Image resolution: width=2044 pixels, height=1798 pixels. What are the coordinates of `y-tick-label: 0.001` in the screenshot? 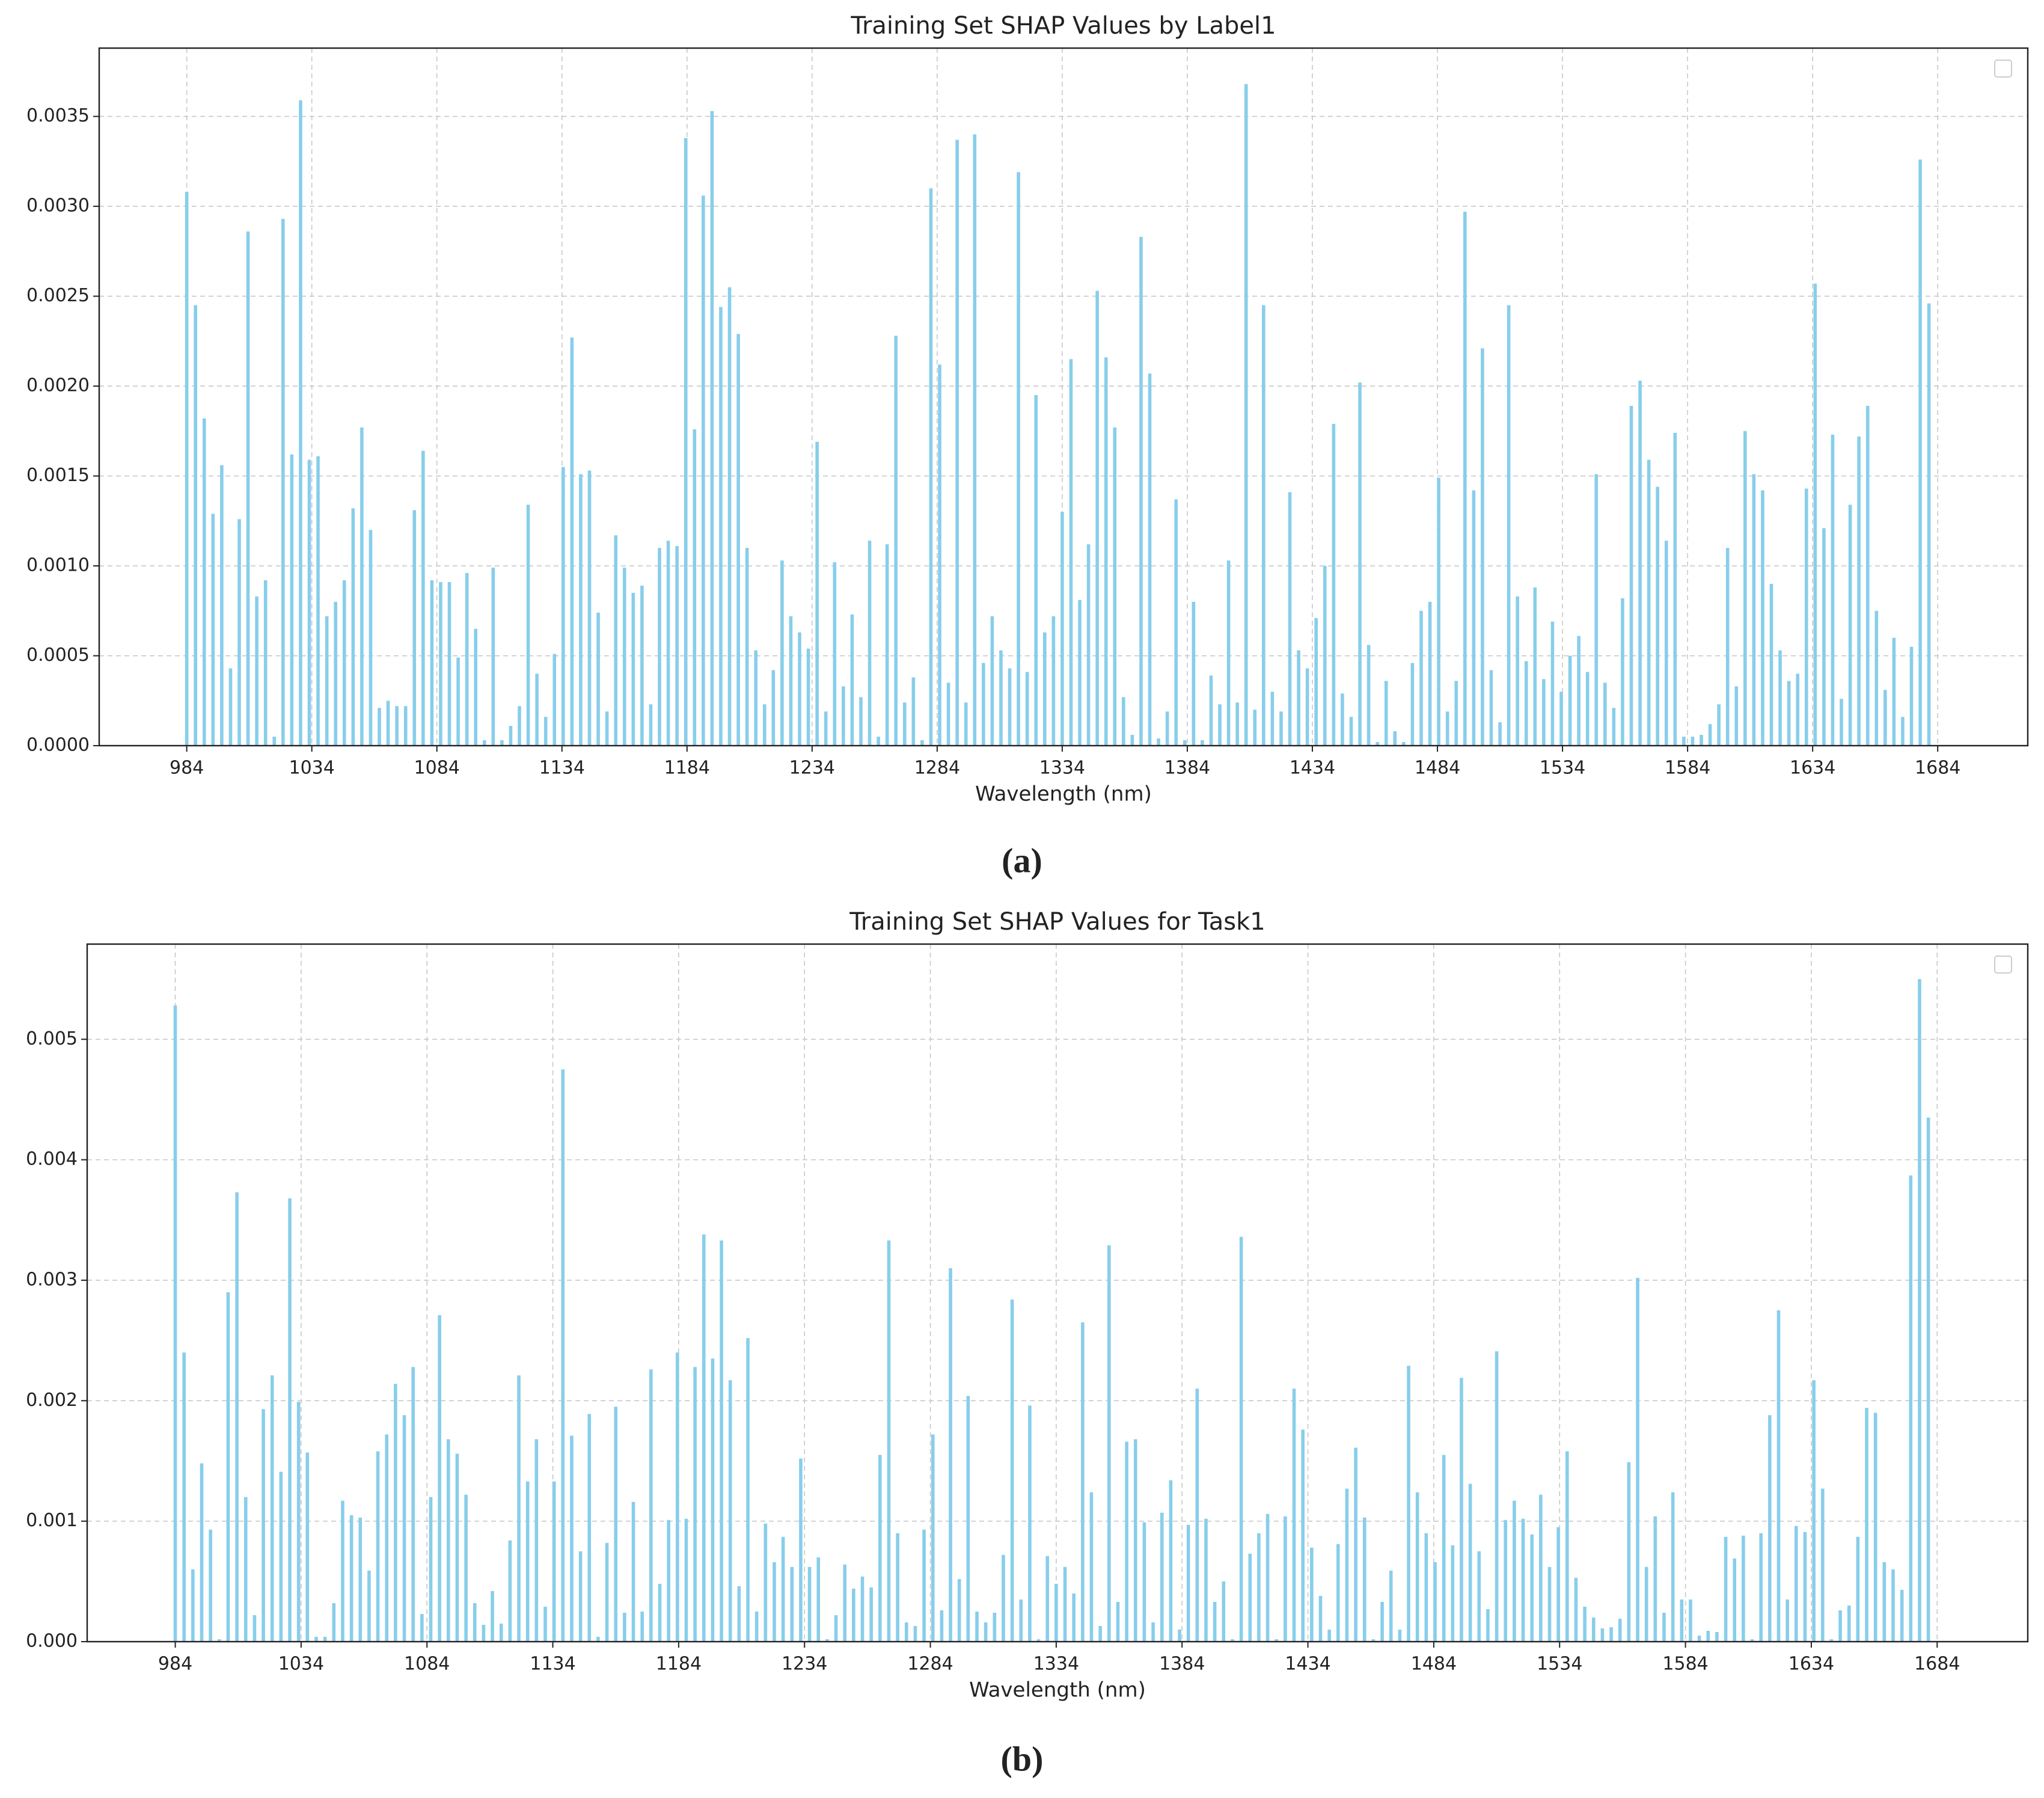 It's located at (52, 1520).